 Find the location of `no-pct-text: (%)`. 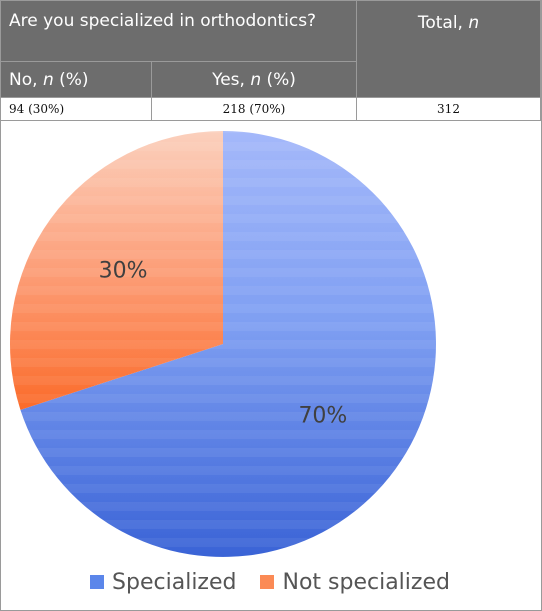

no-pct-text: (%) is located at coordinates (74, 79).